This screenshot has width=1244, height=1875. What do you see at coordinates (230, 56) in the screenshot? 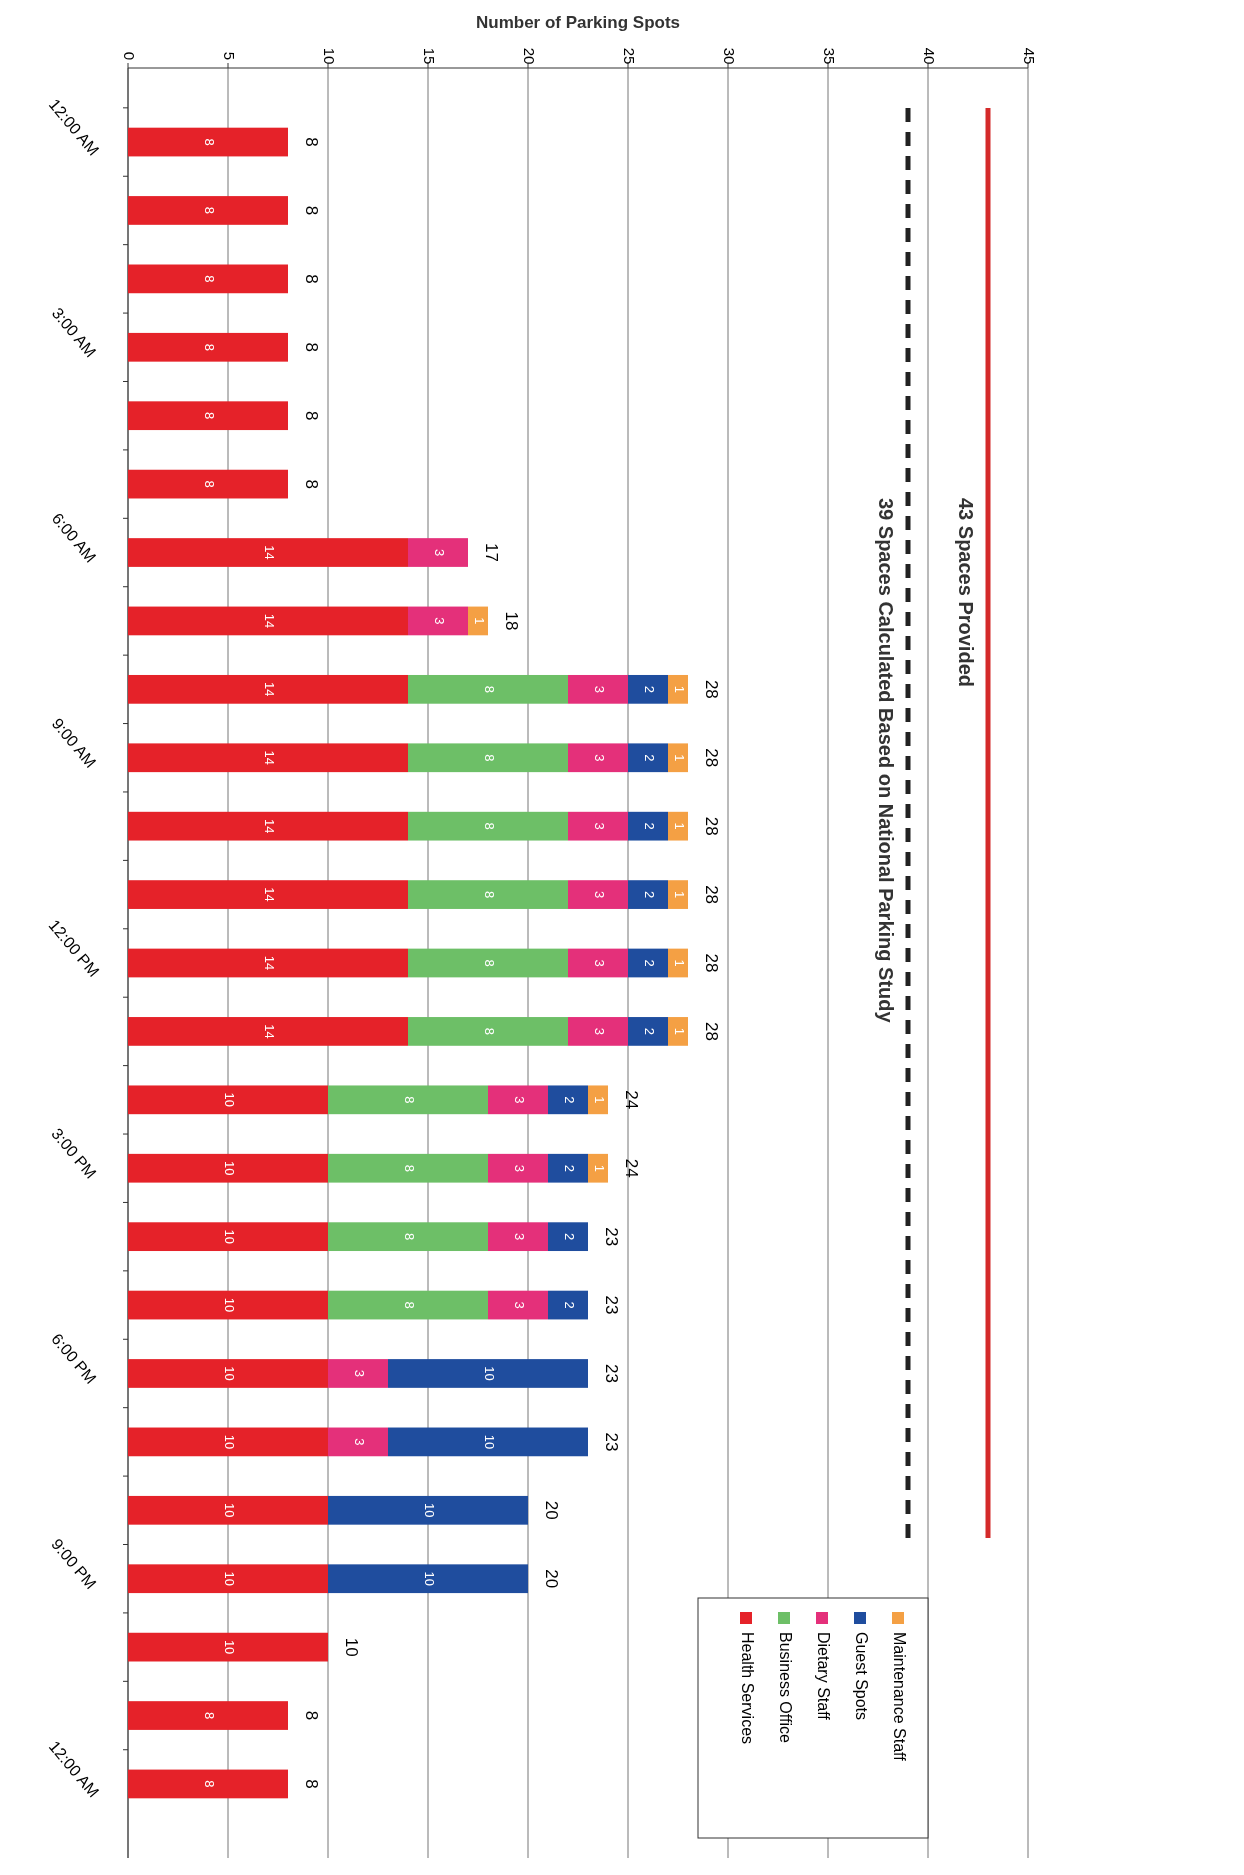
I see `x-tick-label: 5` at bounding box center [230, 56].